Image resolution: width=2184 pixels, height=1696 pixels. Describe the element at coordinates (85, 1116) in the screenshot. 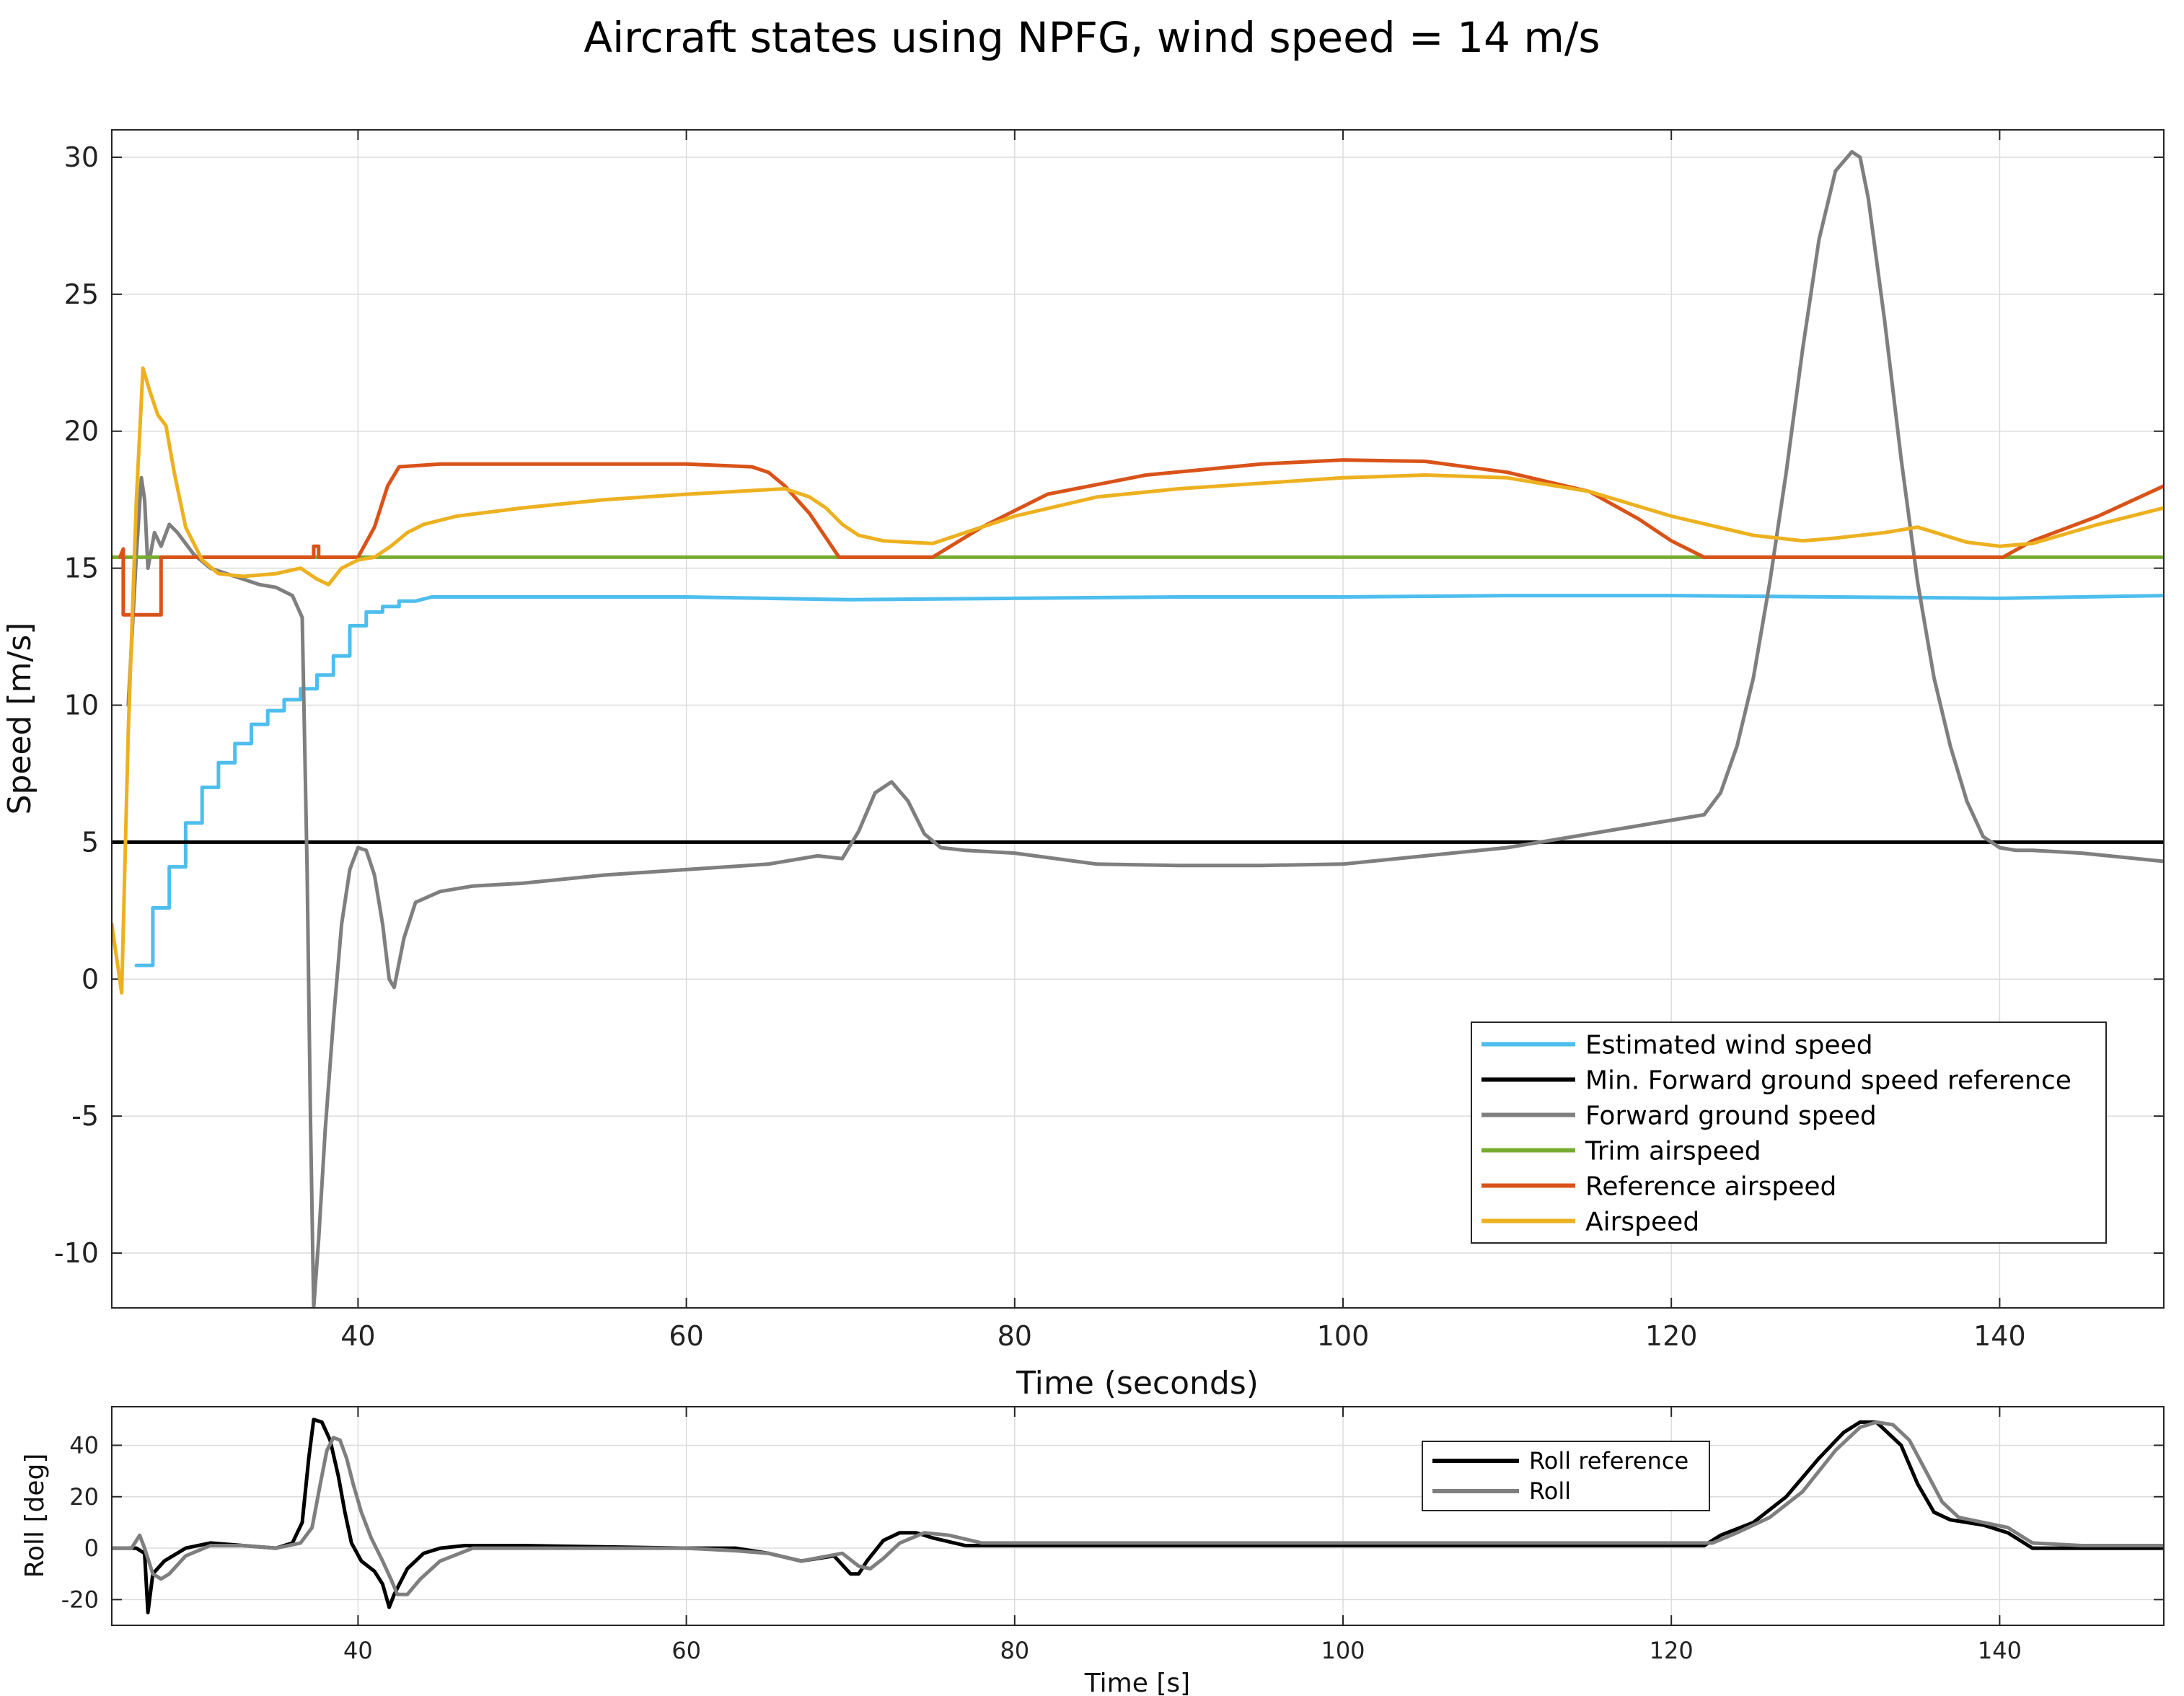

I see `y-tick-label: -5` at that location.